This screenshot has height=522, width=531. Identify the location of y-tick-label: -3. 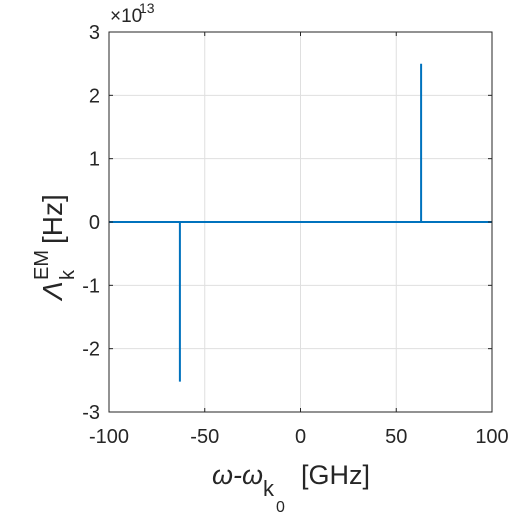
(91, 413).